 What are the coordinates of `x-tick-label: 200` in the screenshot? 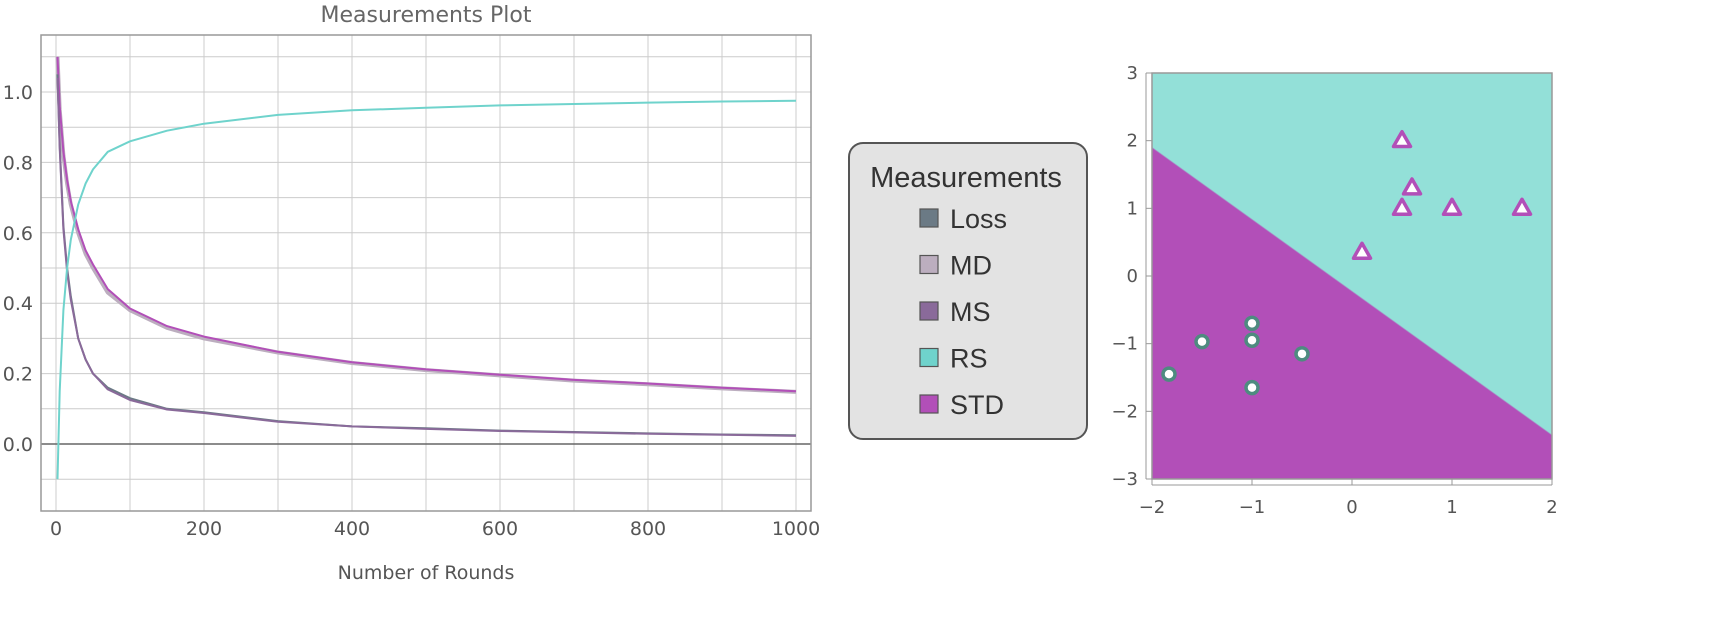 It's located at (204, 529).